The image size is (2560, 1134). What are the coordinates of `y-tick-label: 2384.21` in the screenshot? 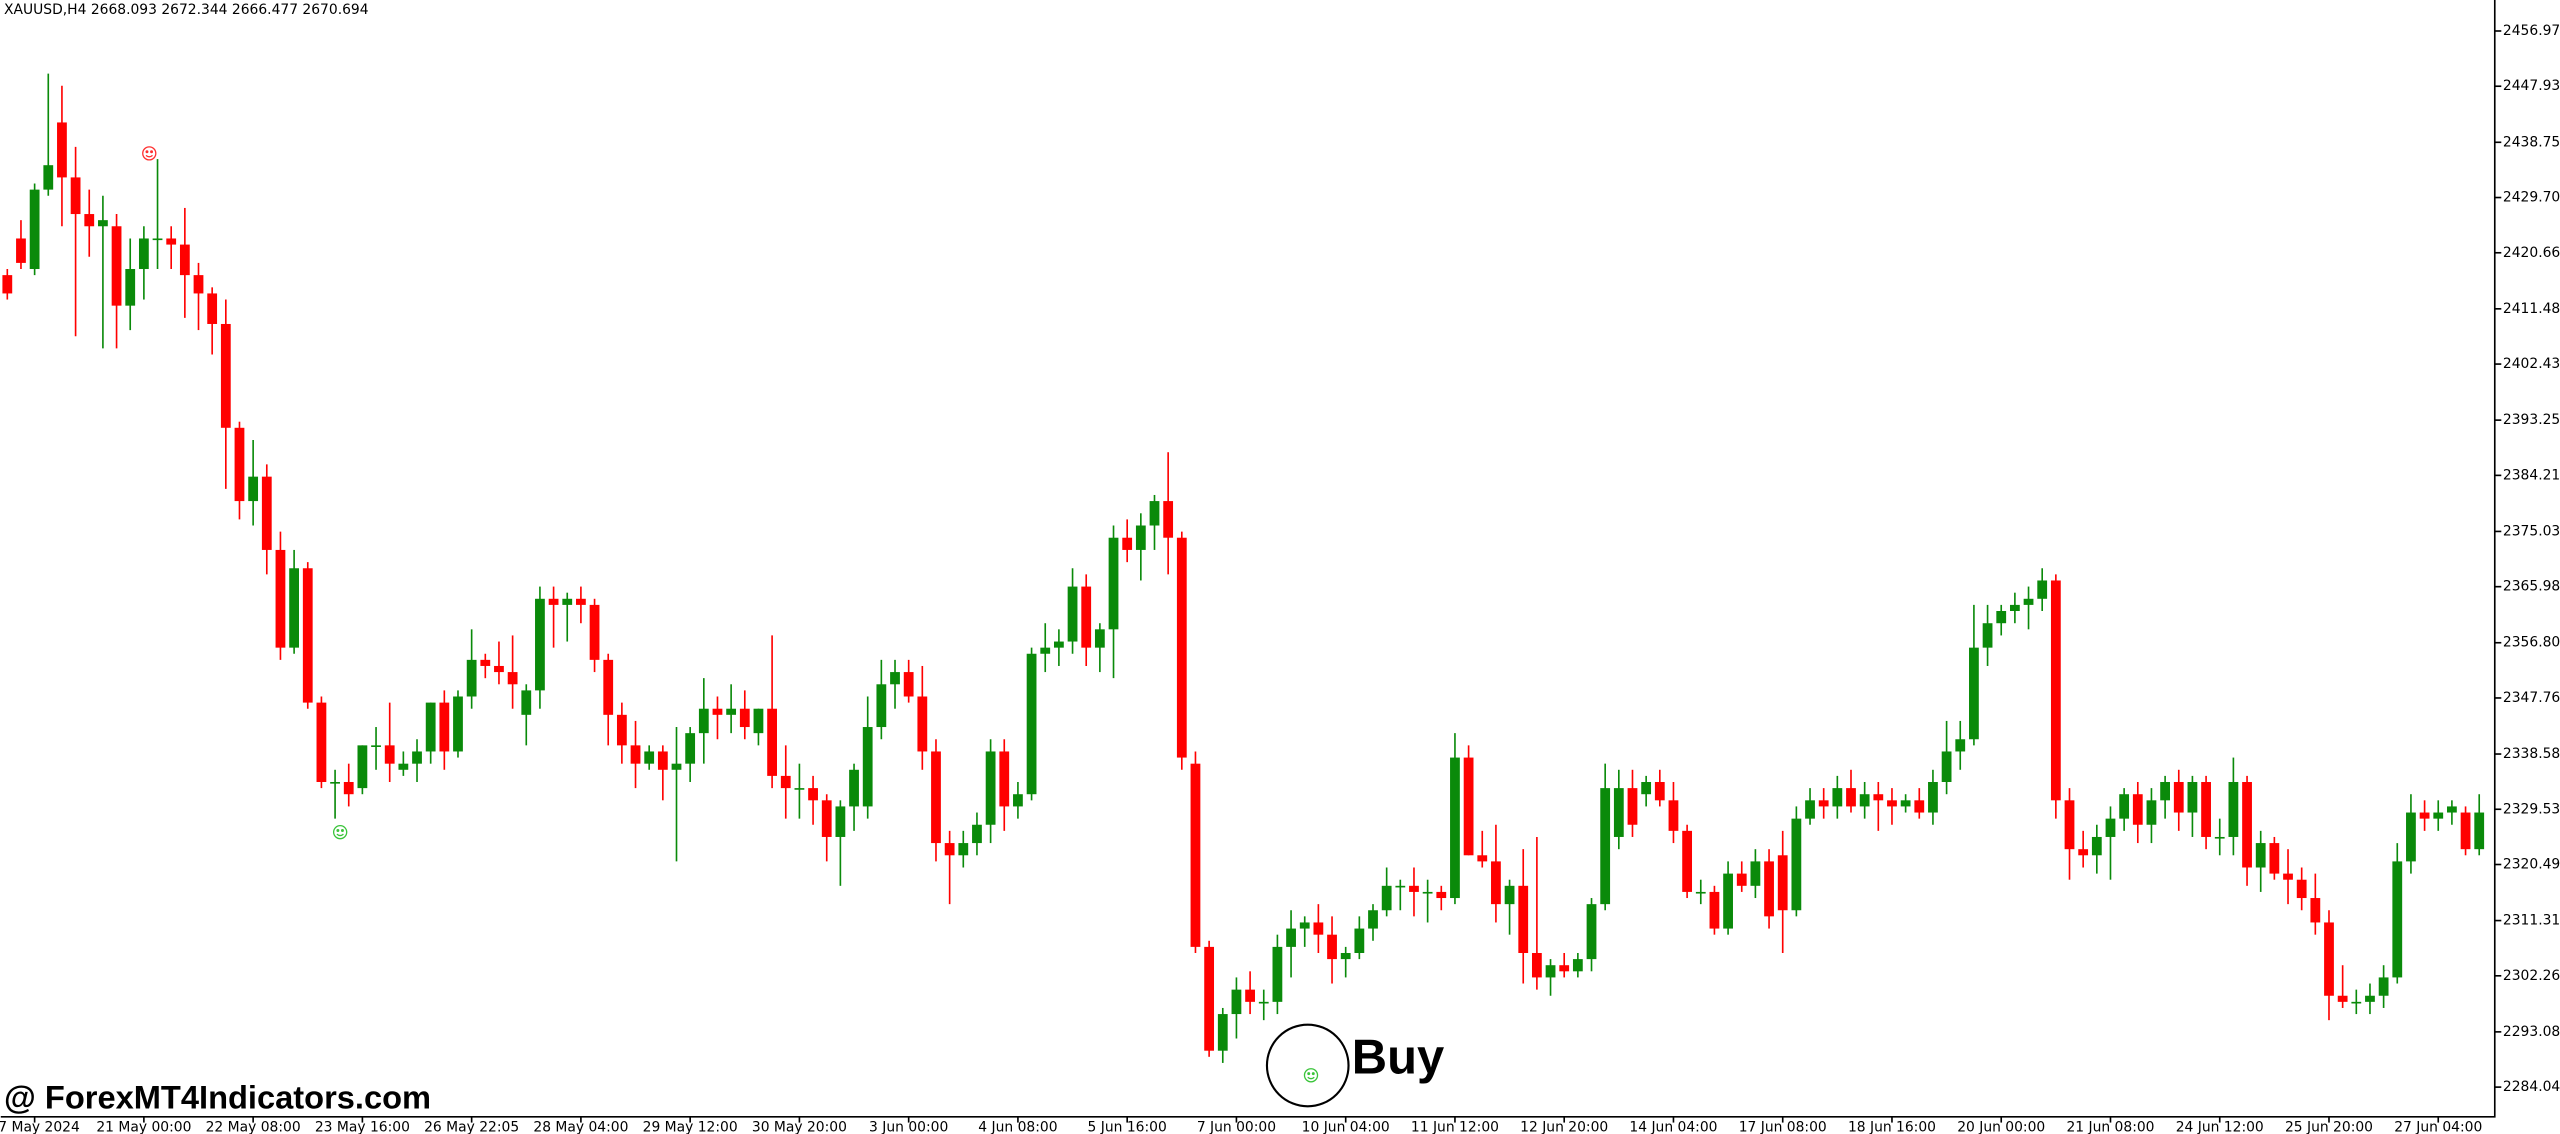 It's located at (2531, 475).